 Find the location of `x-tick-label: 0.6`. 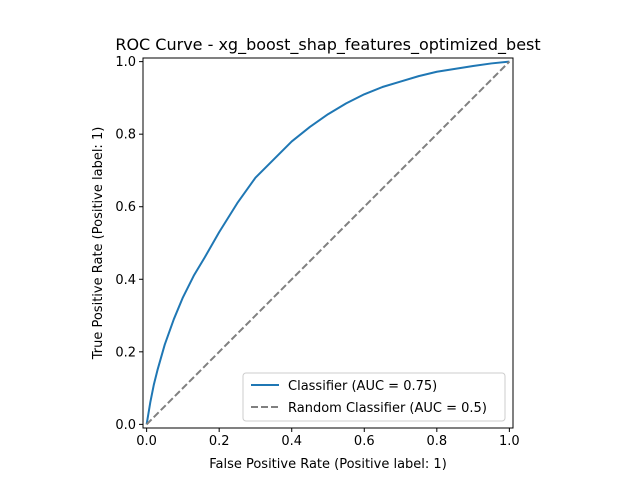

x-tick-label: 0.6 is located at coordinates (364, 441).